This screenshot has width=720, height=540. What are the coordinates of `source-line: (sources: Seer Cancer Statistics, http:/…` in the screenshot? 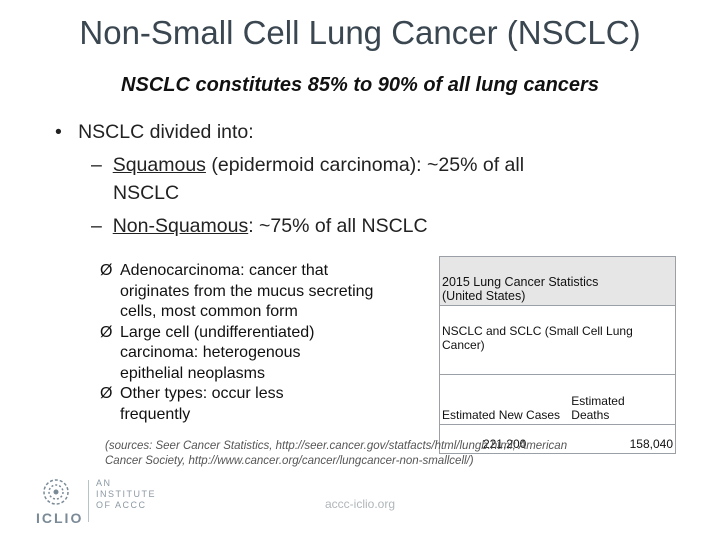 It's located at (336, 446).